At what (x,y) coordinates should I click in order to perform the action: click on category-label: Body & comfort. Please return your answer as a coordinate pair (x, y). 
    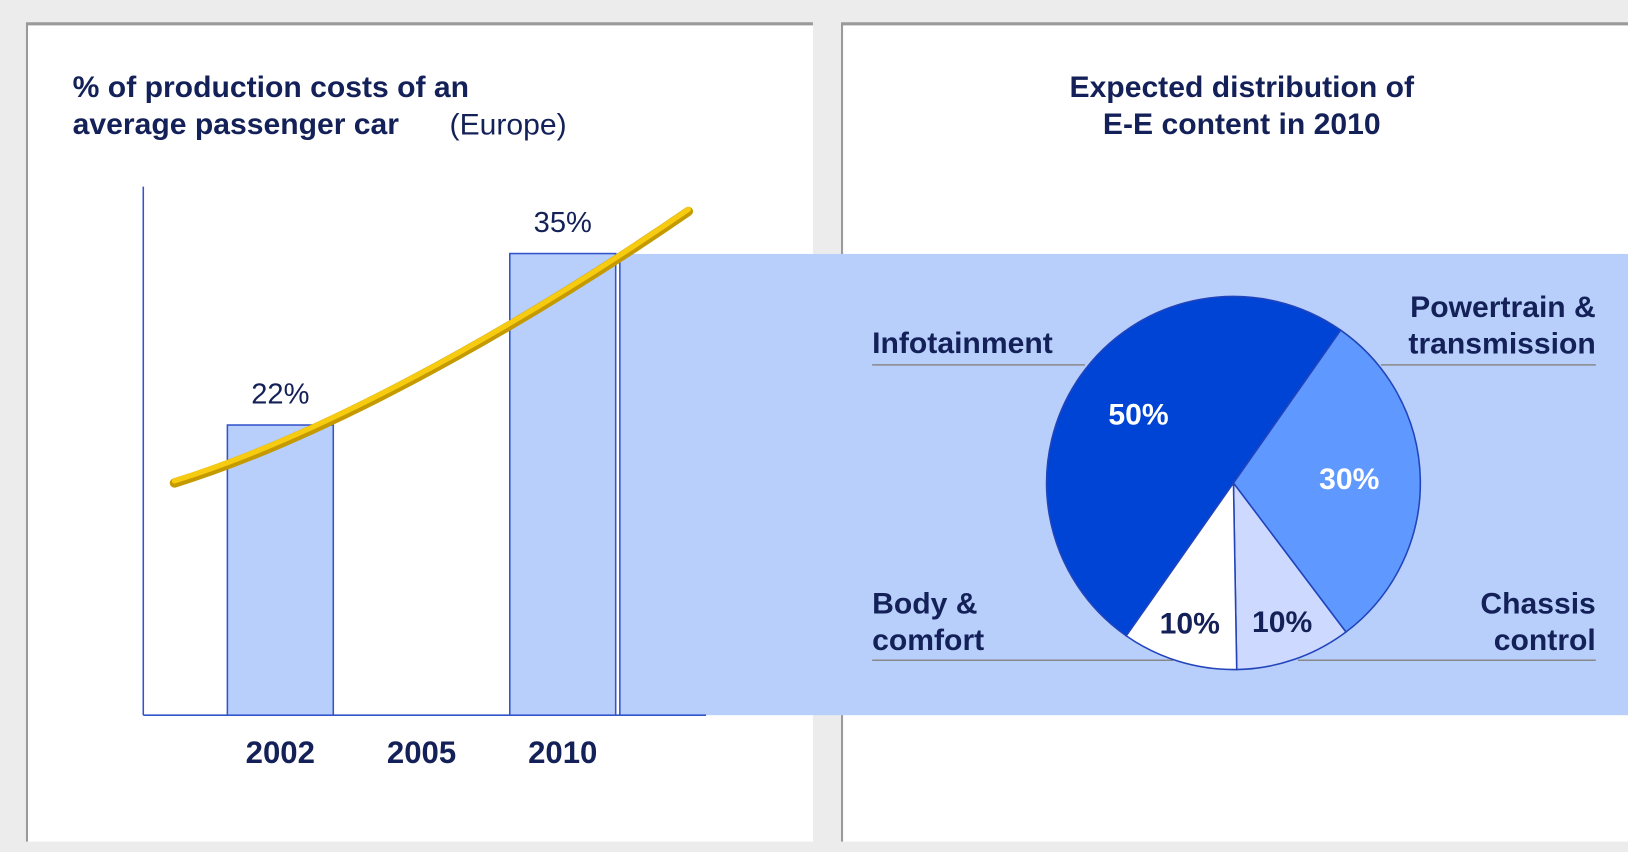
    Looking at the image, I should click on (928, 622).